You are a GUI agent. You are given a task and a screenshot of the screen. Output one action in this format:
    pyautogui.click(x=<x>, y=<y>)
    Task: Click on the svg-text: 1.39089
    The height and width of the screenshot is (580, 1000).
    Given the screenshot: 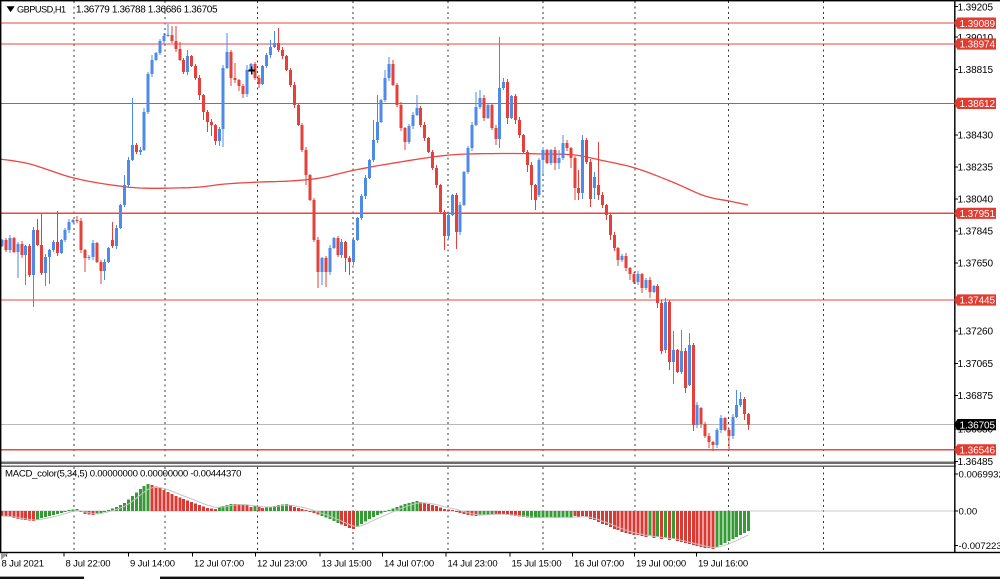 What is the action you would take?
    pyautogui.click(x=978, y=24)
    